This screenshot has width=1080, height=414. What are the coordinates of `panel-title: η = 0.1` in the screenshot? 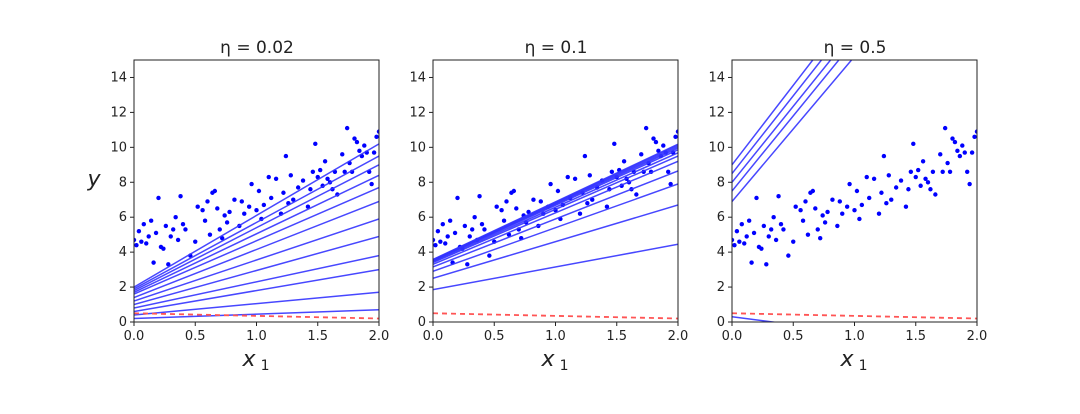 It's located at (556, 48).